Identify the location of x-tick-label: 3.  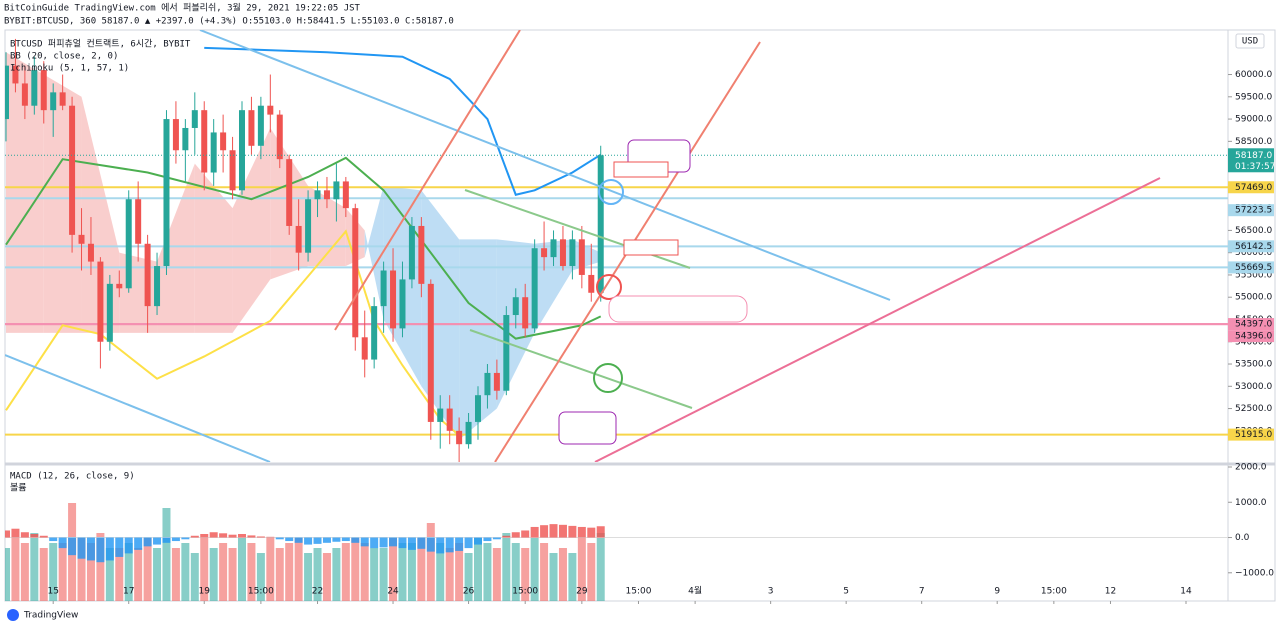
(771, 592).